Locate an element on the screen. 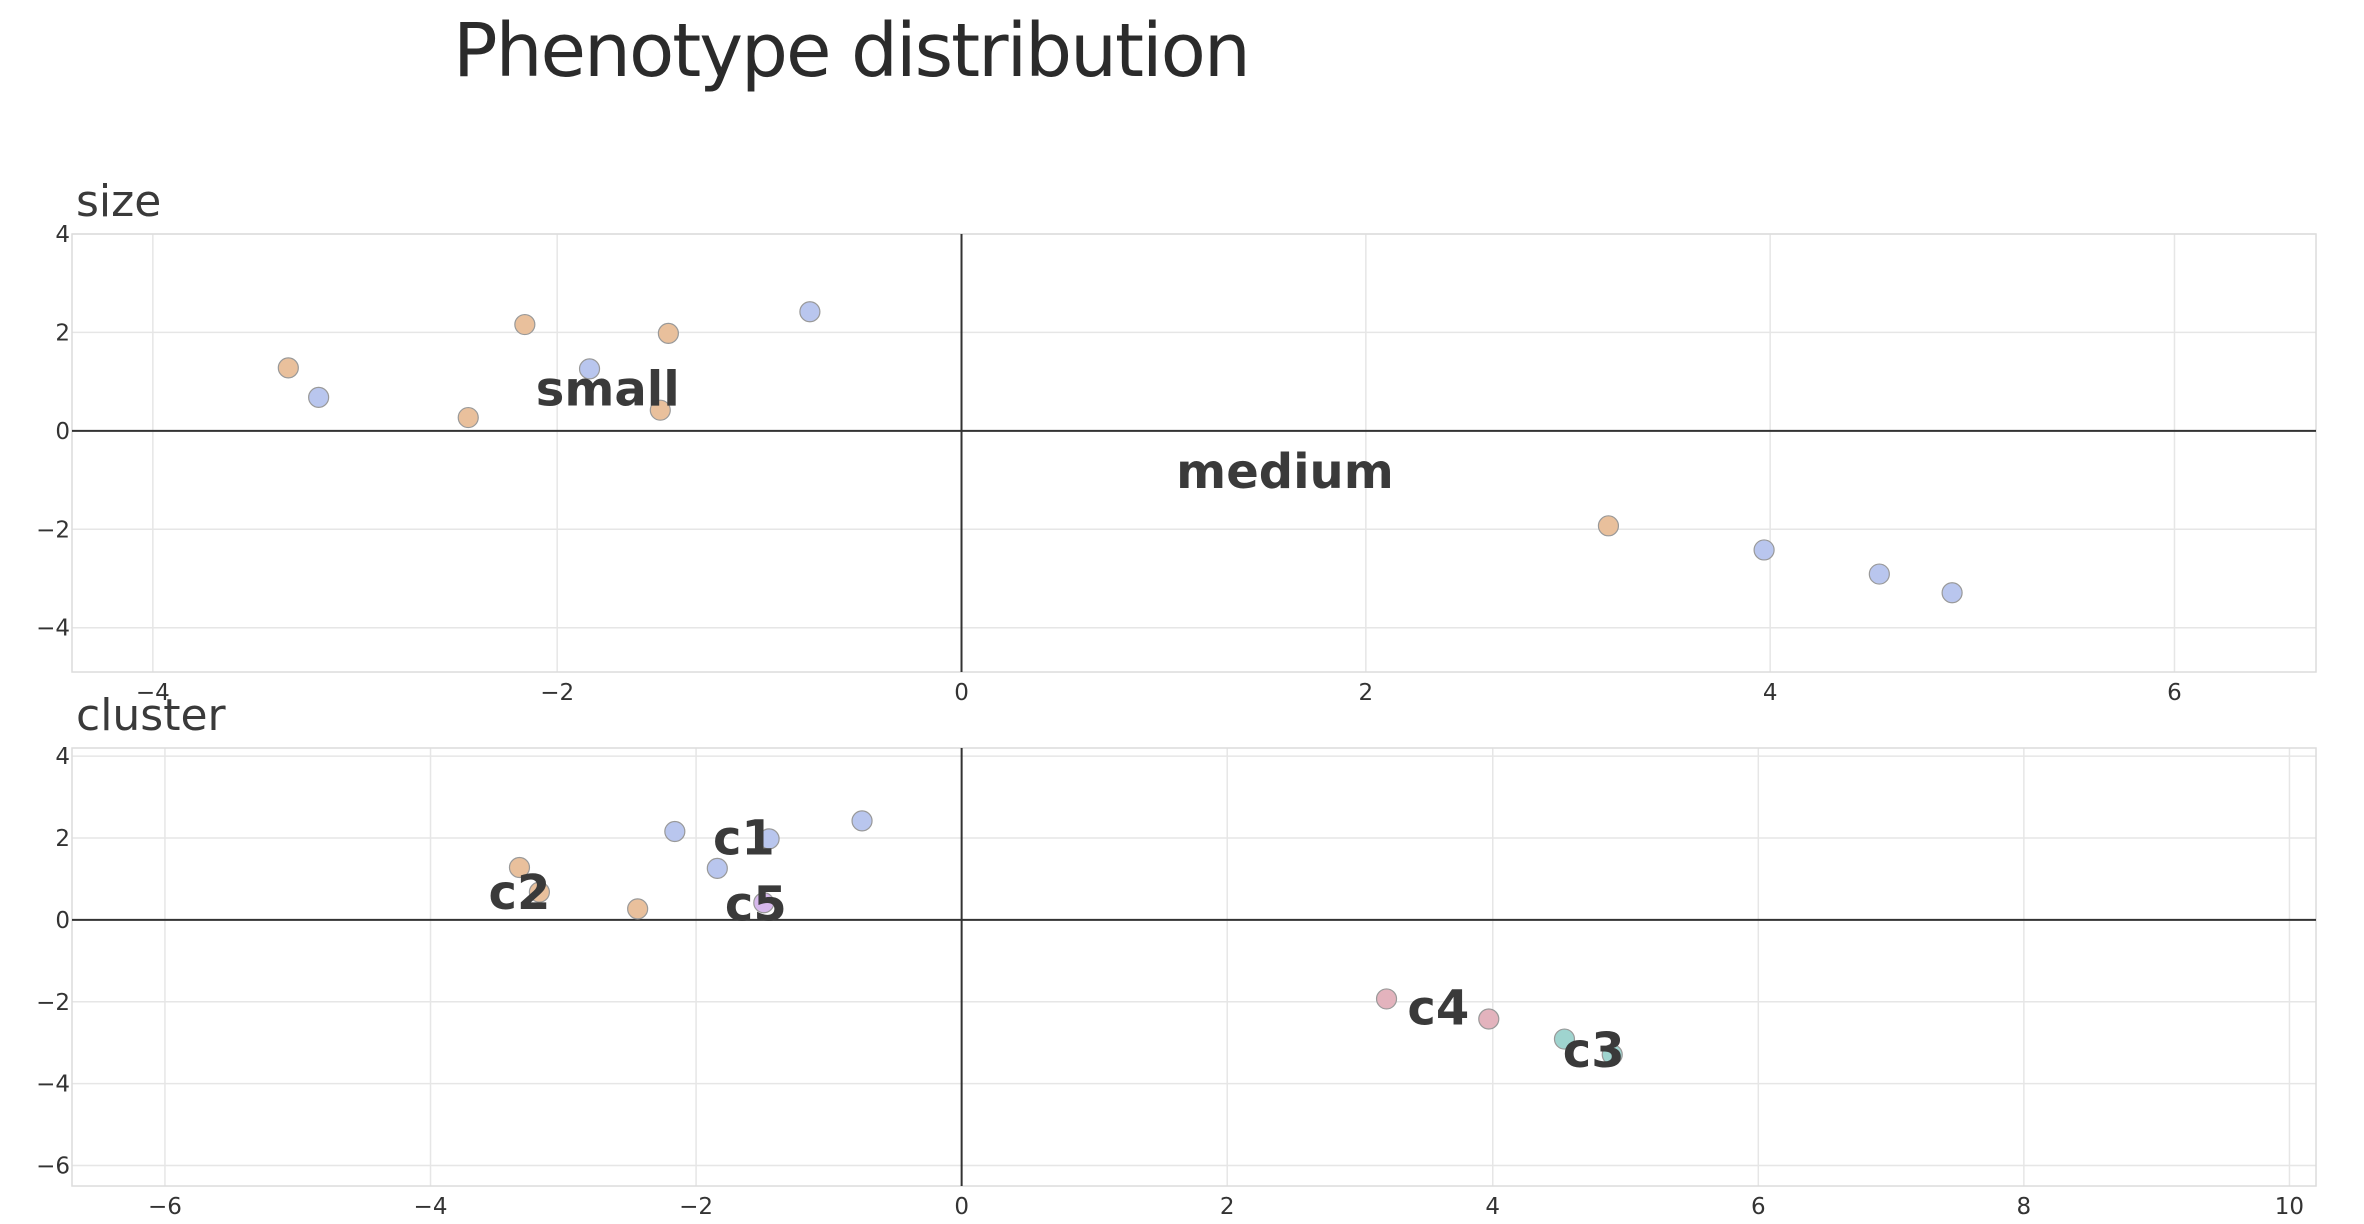 This screenshot has height=1224, width=2364. cluster-label: c5 is located at coordinates (756, 905).